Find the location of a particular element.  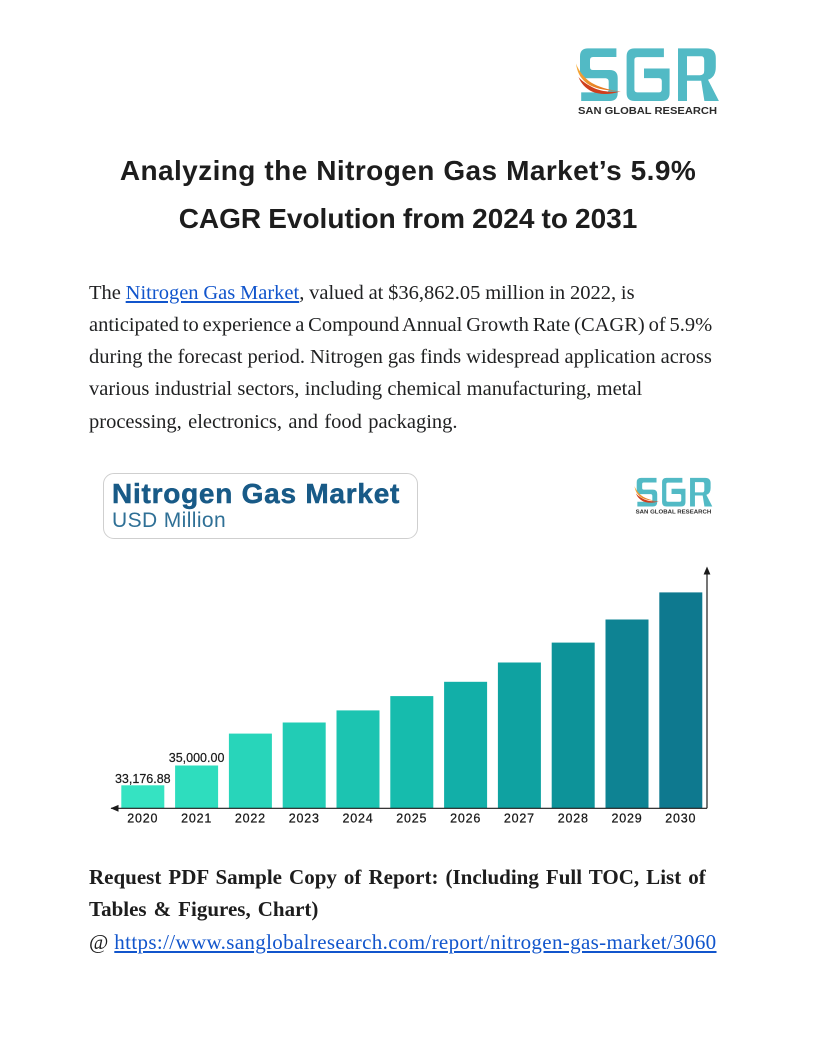

svg-text: 2022 is located at coordinates (250, 818).